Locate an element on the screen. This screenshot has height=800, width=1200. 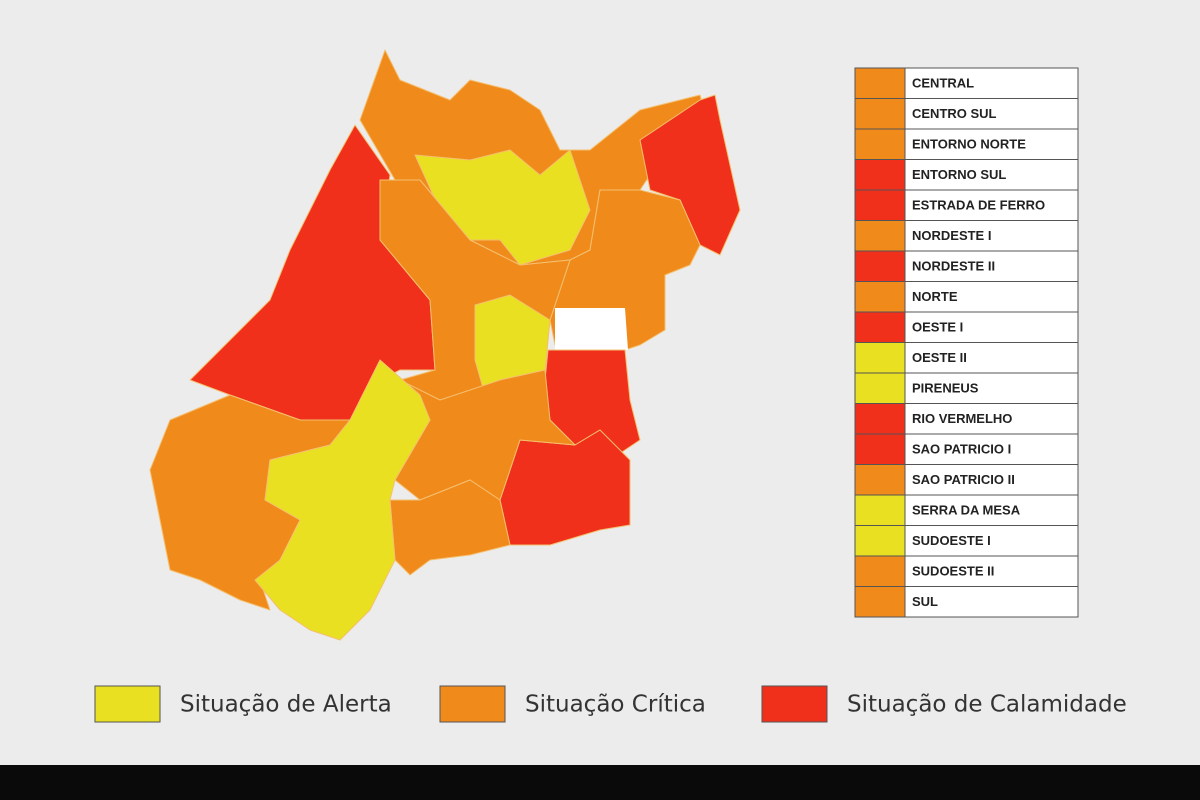
region-name: RIO VERMELHO is located at coordinates (962, 418).